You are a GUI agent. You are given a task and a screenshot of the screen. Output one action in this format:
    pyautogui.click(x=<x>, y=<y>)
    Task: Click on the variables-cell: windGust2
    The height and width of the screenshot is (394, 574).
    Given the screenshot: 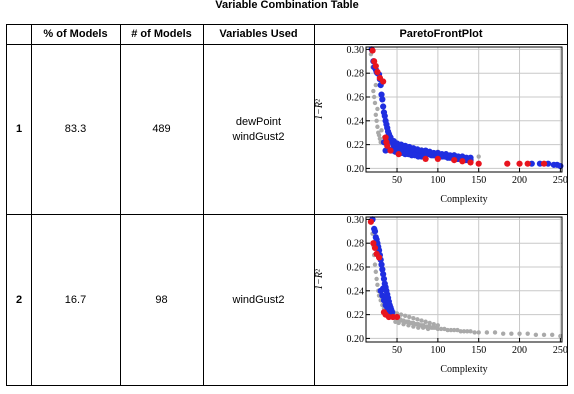 What is the action you would take?
    pyautogui.click(x=258, y=300)
    